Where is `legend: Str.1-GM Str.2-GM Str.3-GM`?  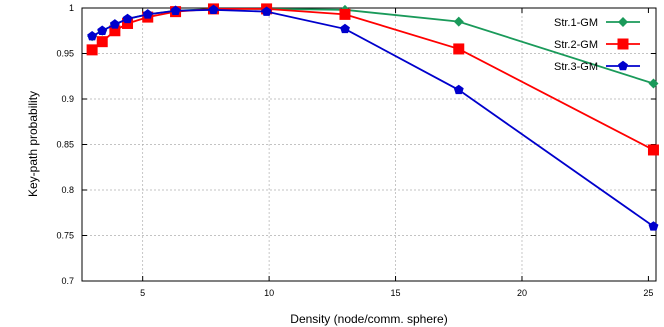 legend: Str.1-GM Str.2-GM Str.3-GM is located at coordinates (597, 45).